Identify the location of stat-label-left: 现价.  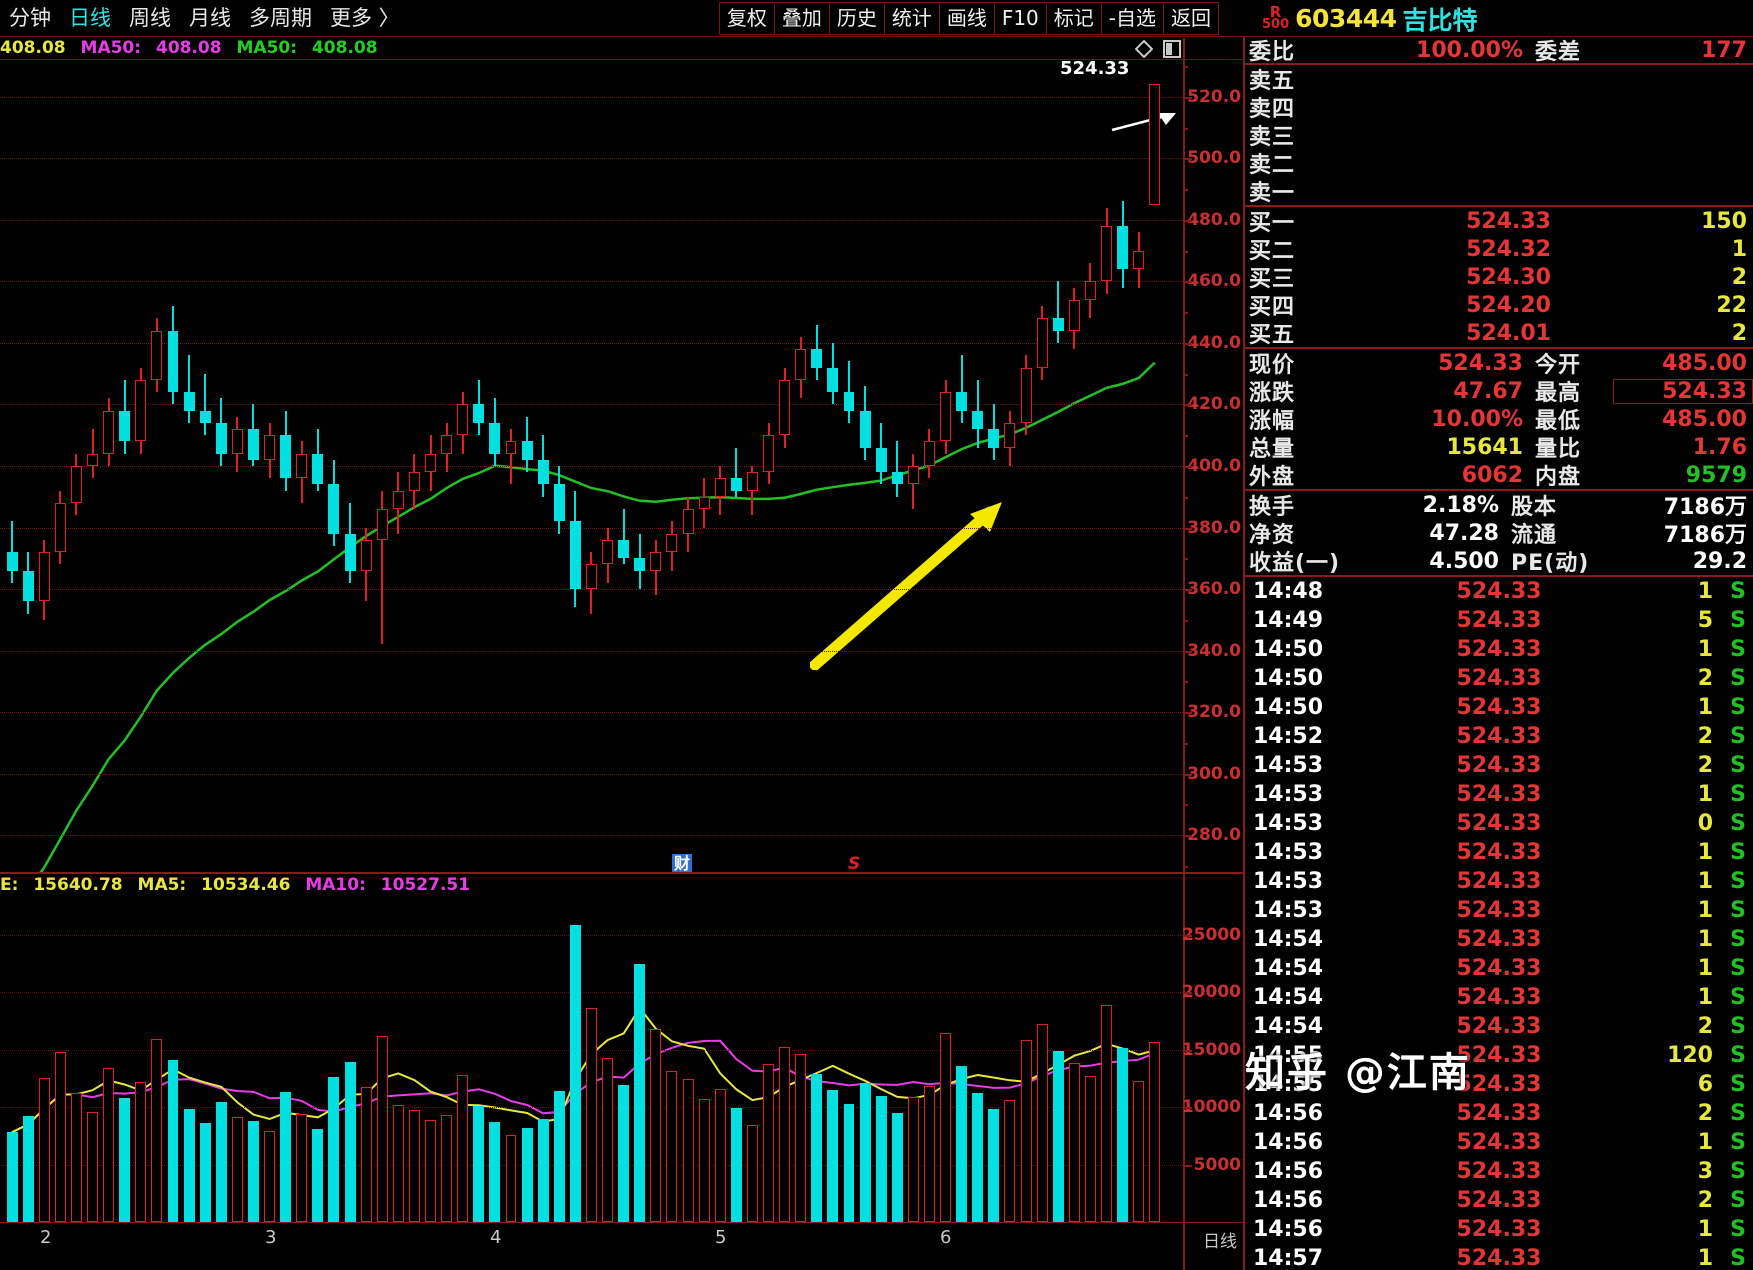
(1272, 365).